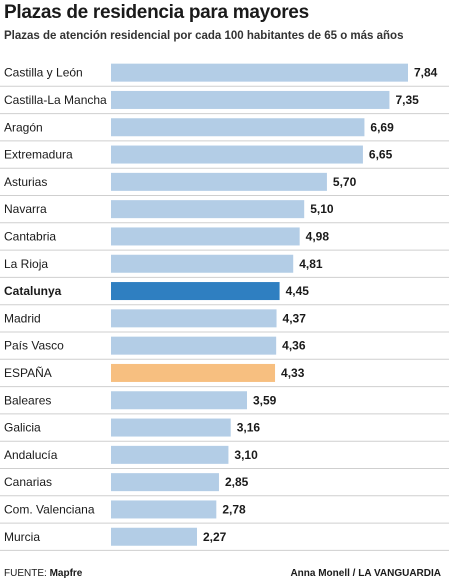 The width and height of the screenshot is (449, 586). I want to click on value-label: 4,98, so click(318, 236).